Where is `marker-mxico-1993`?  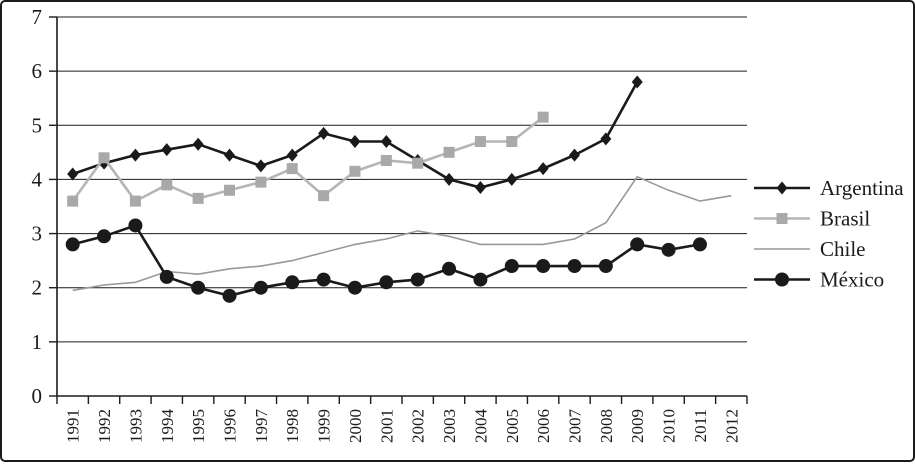 marker-mxico-1993 is located at coordinates (135, 225).